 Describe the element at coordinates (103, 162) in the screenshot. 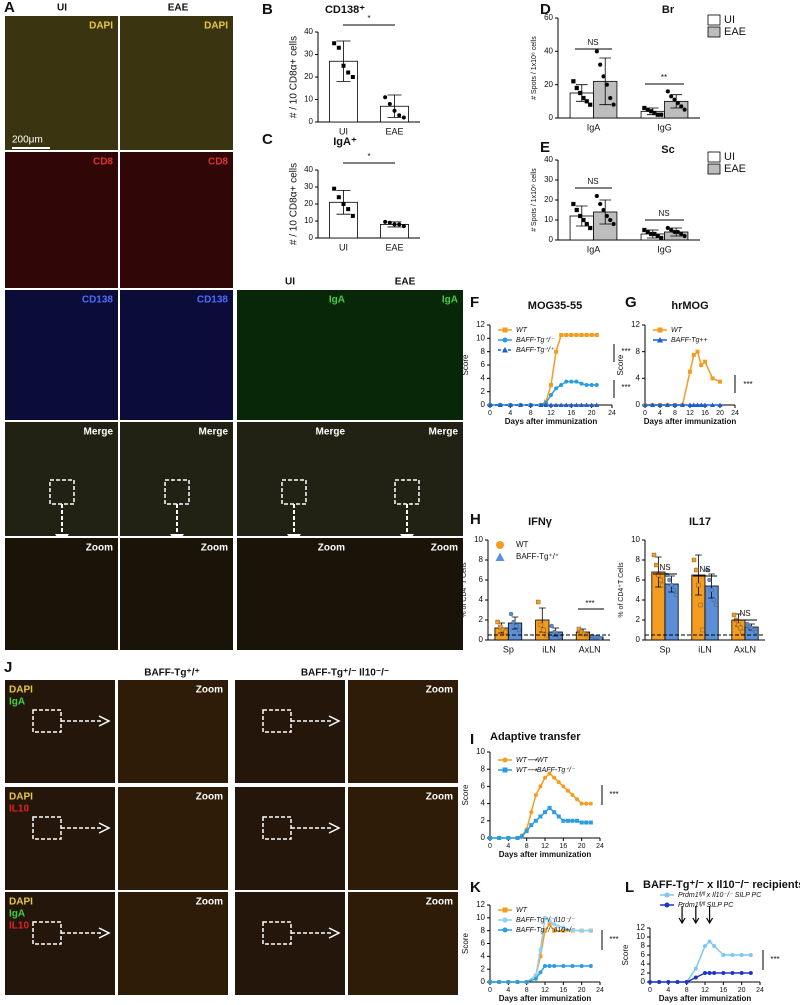

I see `tile-label: CD8` at that location.